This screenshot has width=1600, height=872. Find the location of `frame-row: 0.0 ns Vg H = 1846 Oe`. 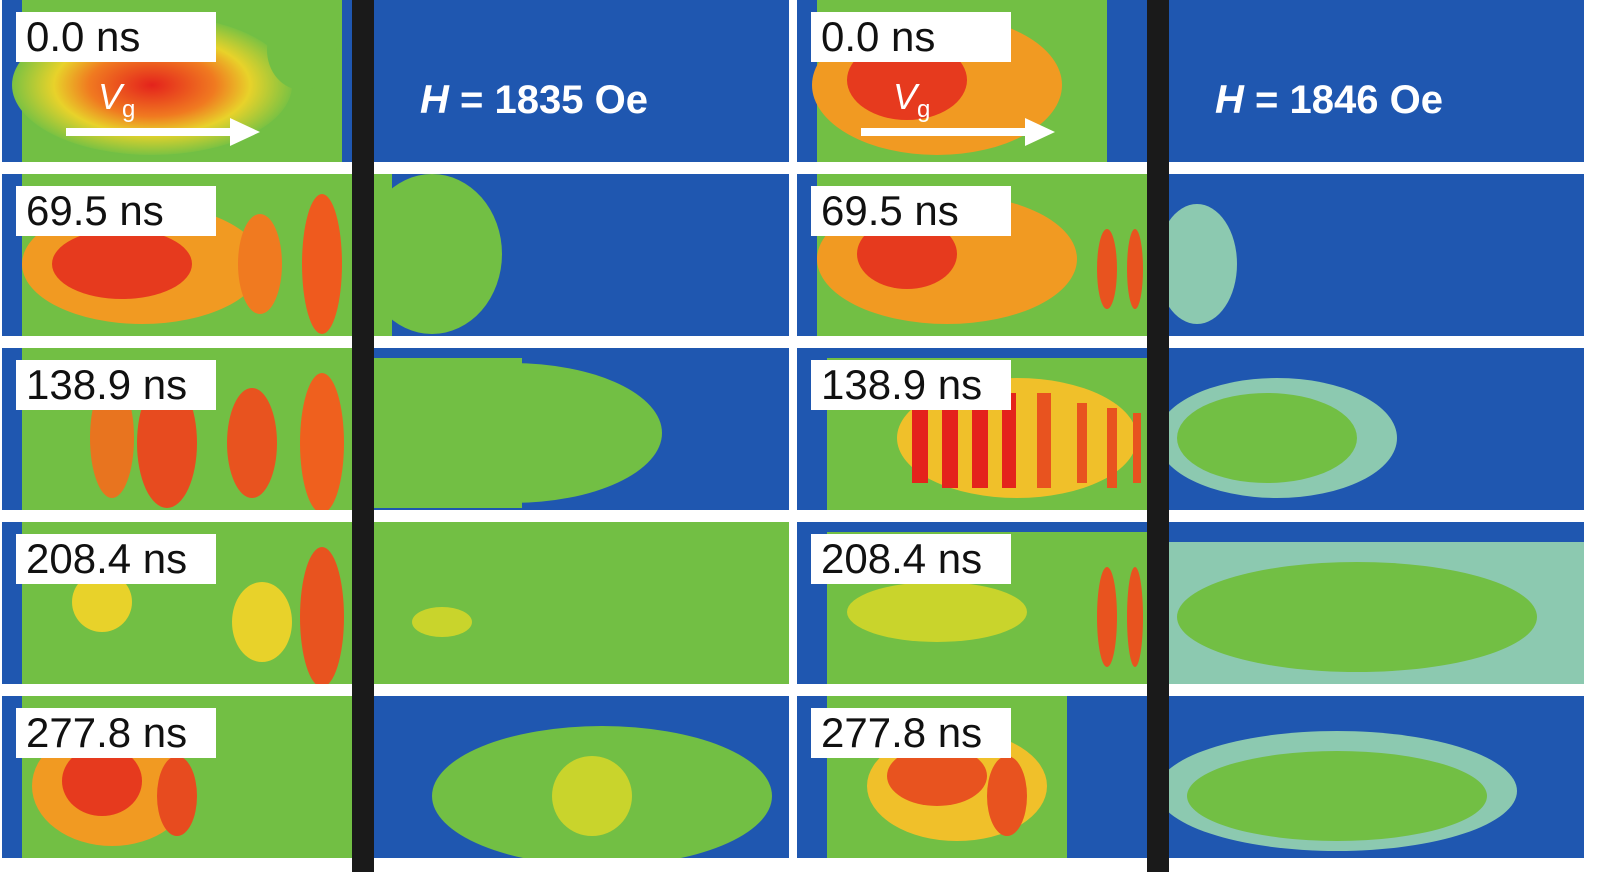

frame-row: 0.0 ns Vg H = 1846 Oe is located at coordinates (1190, 81).